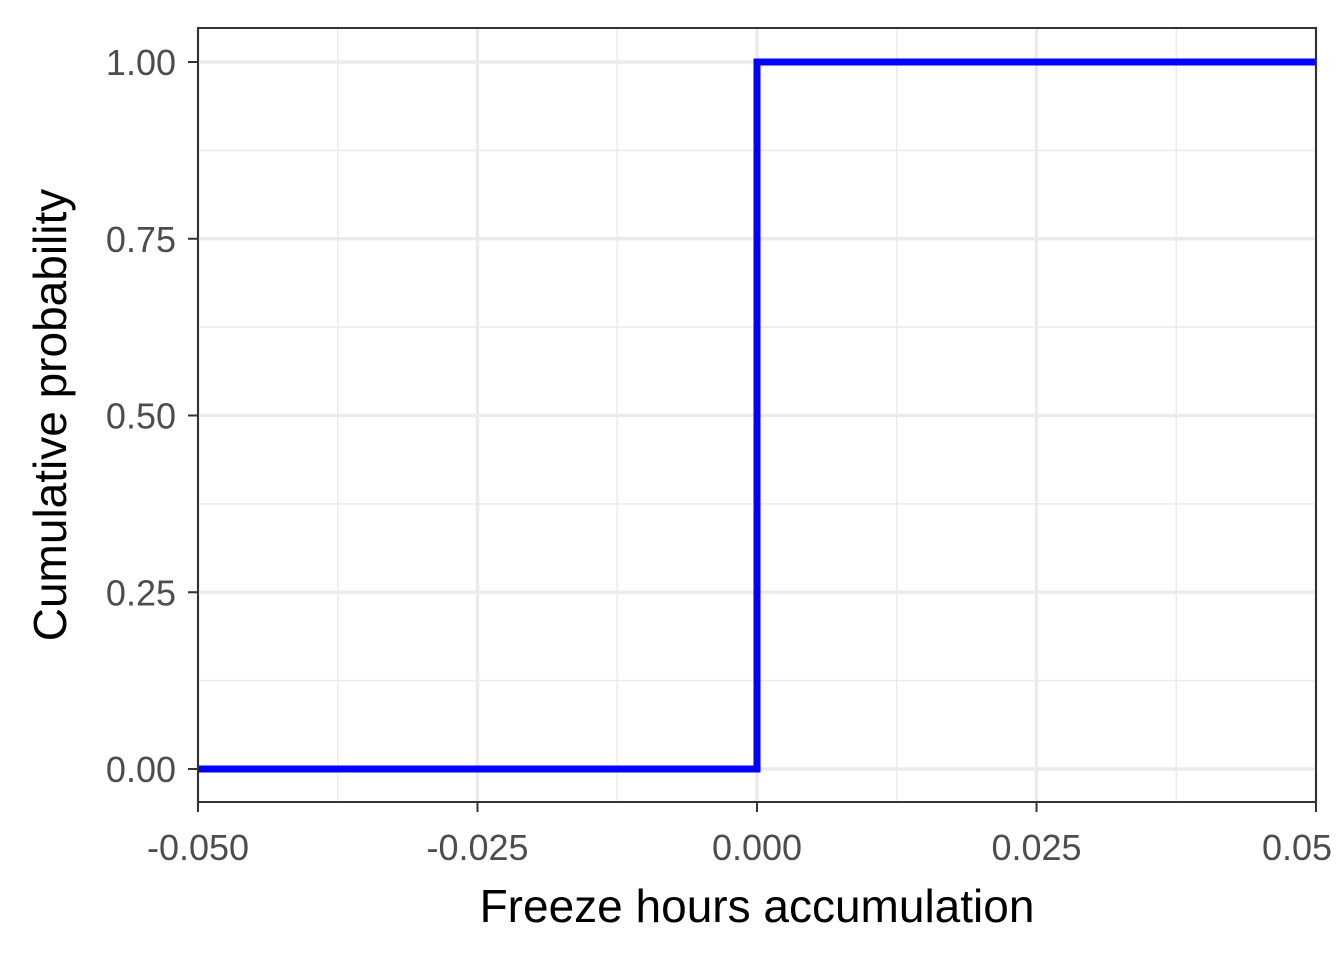 The width and height of the screenshot is (1344, 960). I want to click on y-tick-label: 0.25, so click(141, 592).